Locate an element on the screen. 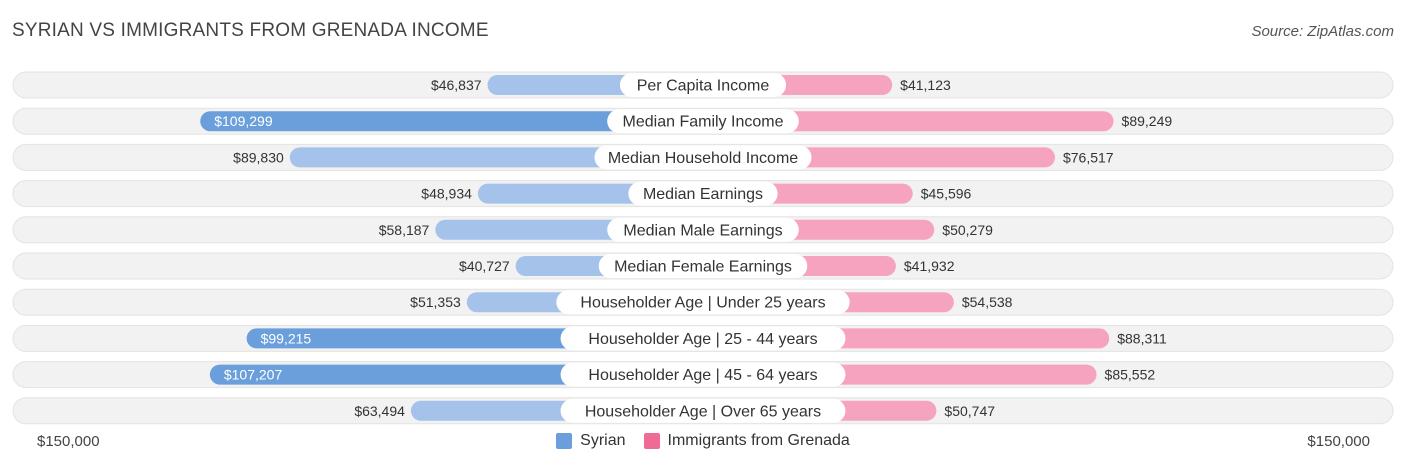 This screenshot has width=1406, height=467. value-label-grenada: $41,123 is located at coordinates (925, 85).